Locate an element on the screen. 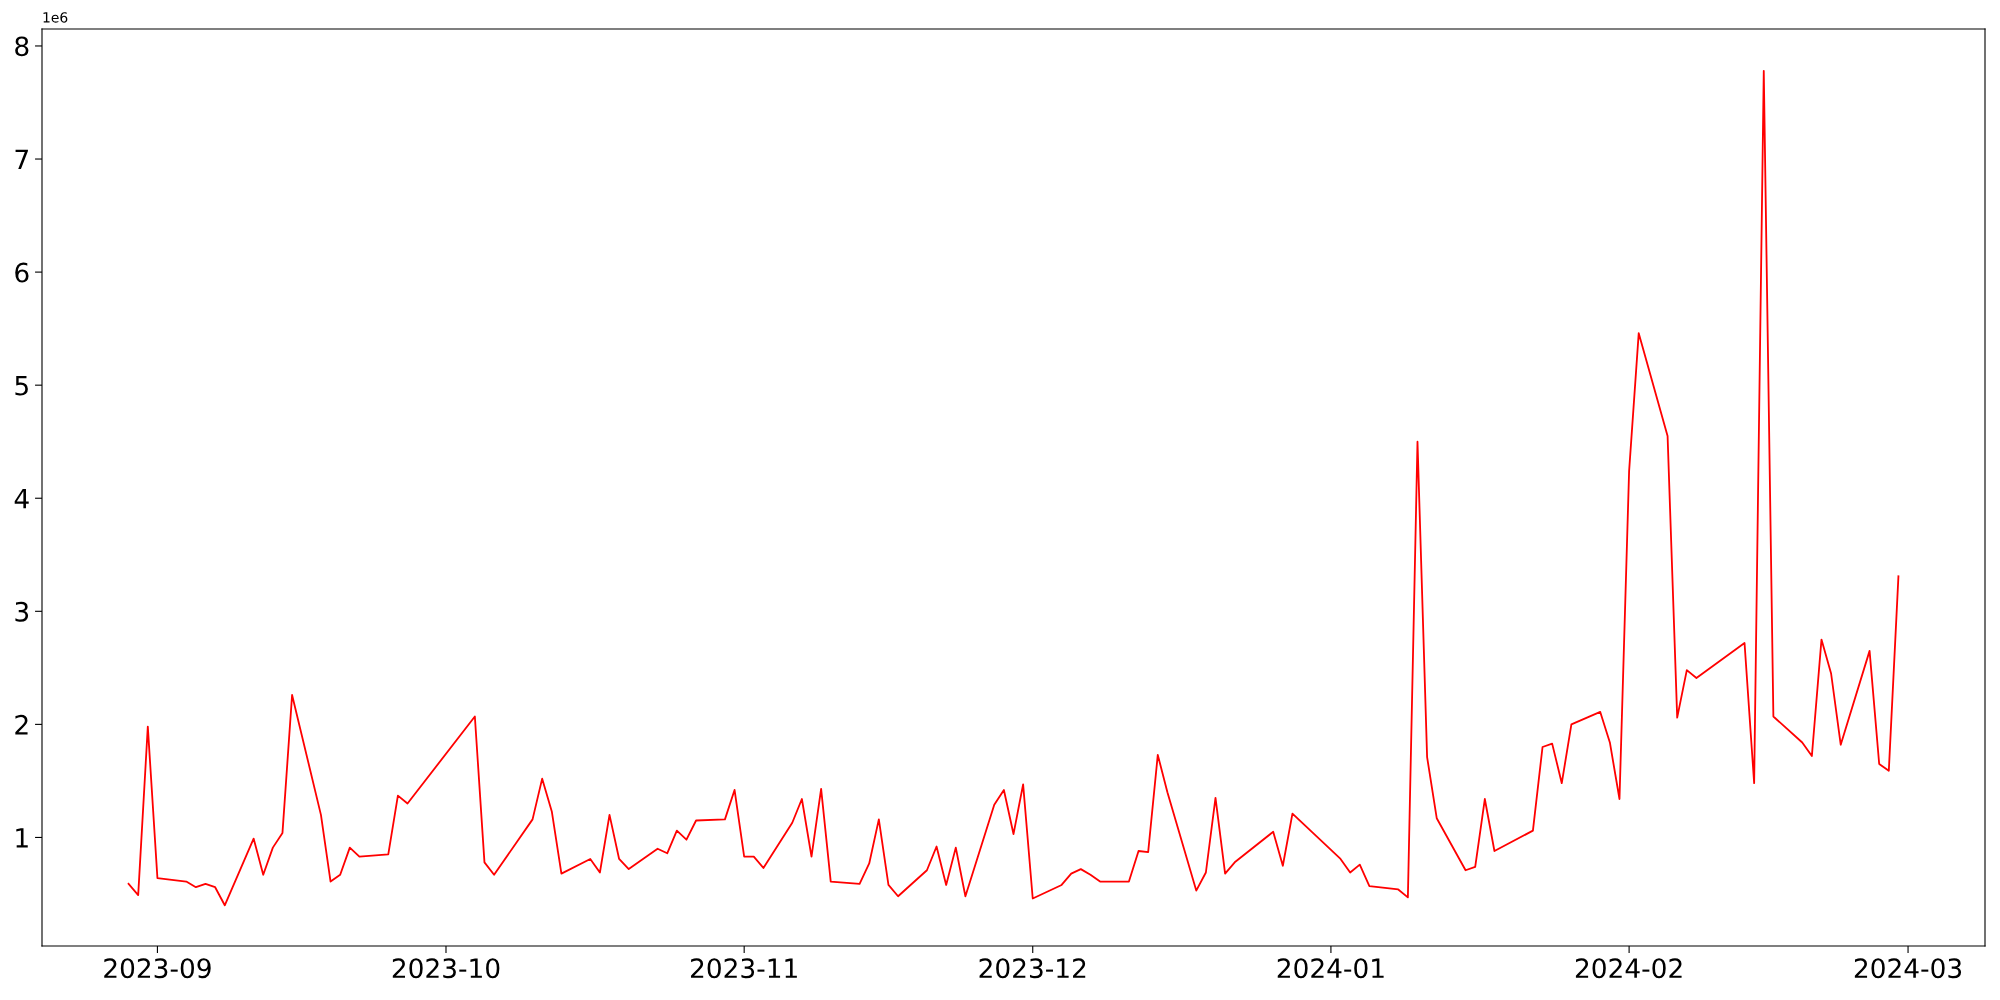 The width and height of the screenshot is (2000, 1000). y-tick-label: 7 is located at coordinates (21, 159).